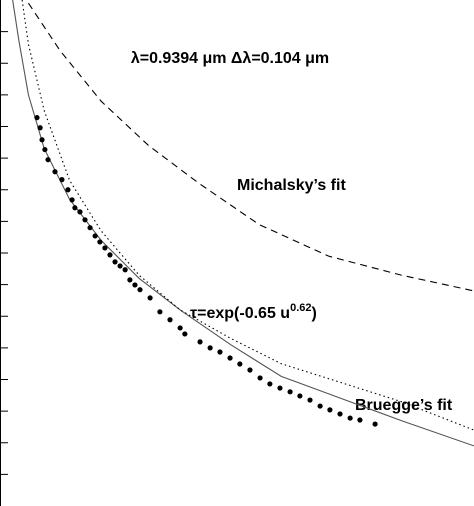 The height and width of the screenshot is (506, 474). I want to click on curve-label: Michalsky’s fit, so click(291, 185).